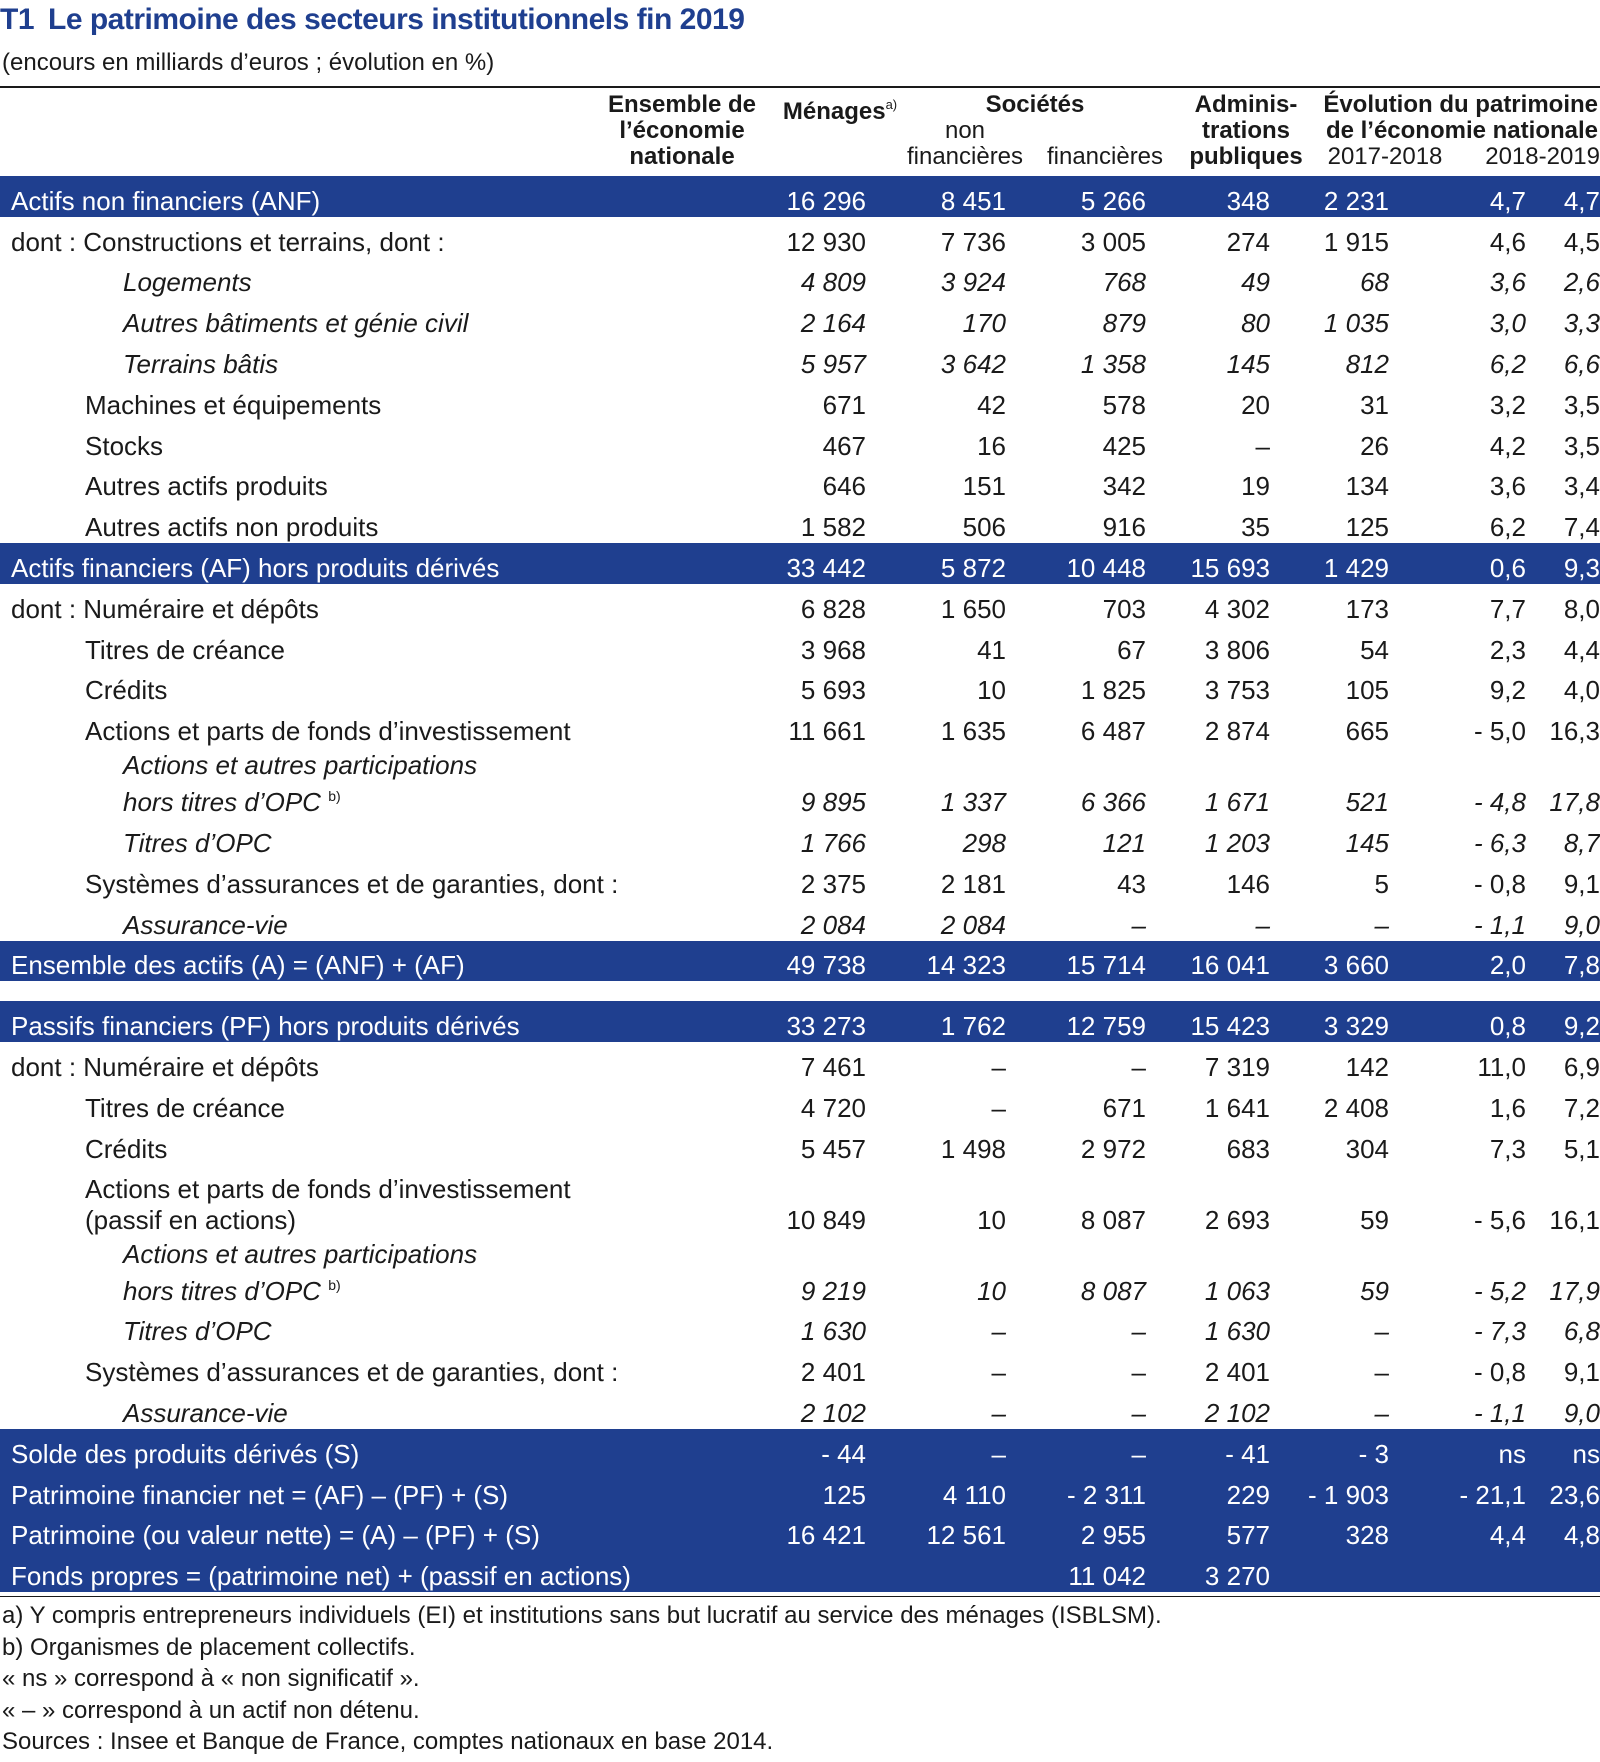 Image resolution: width=1600 pixels, height=1762 pixels. Describe the element at coordinates (1567, 1449) in the screenshot. I see `cell-evol-2018-2019: ns` at that location.